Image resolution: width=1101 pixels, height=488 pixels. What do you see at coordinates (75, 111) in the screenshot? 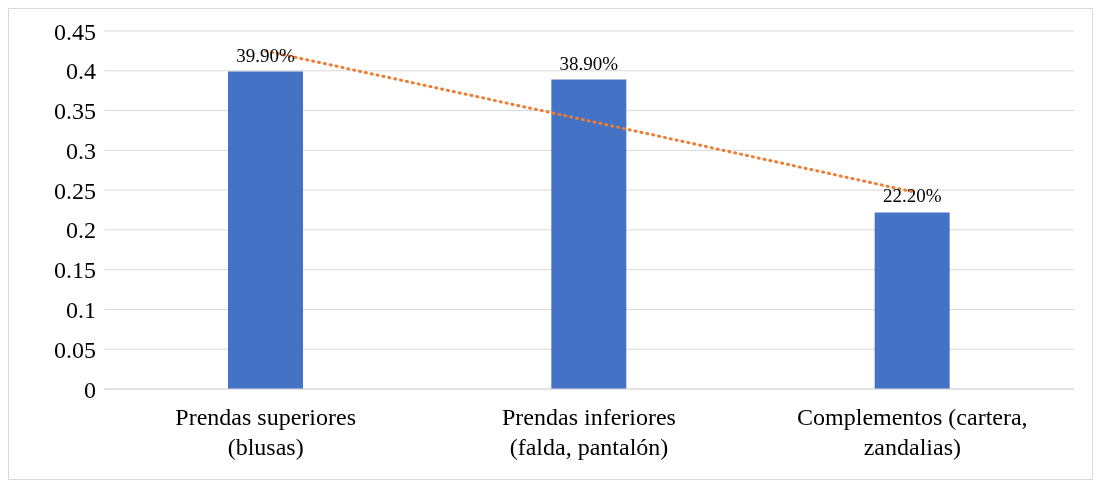
I see `y-tick-label: 0.35` at bounding box center [75, 111].